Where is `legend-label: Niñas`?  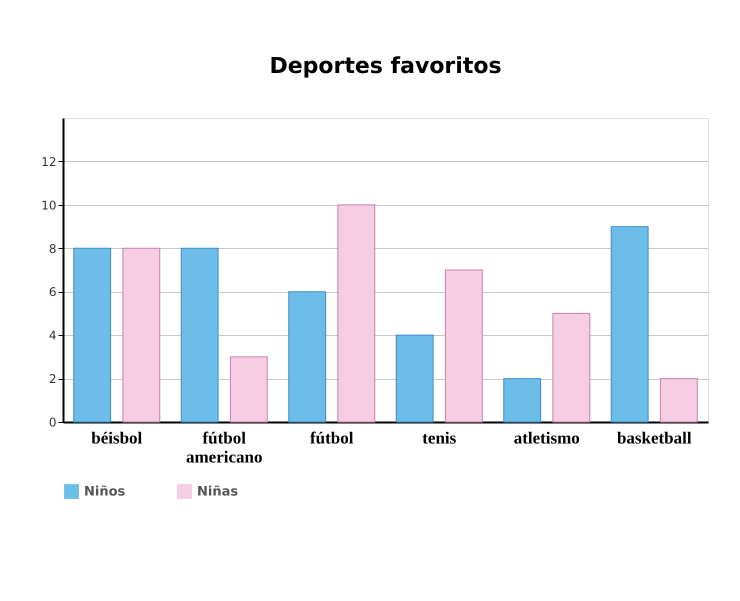 legend-label: Niñas is located at coordinates (217, 492).